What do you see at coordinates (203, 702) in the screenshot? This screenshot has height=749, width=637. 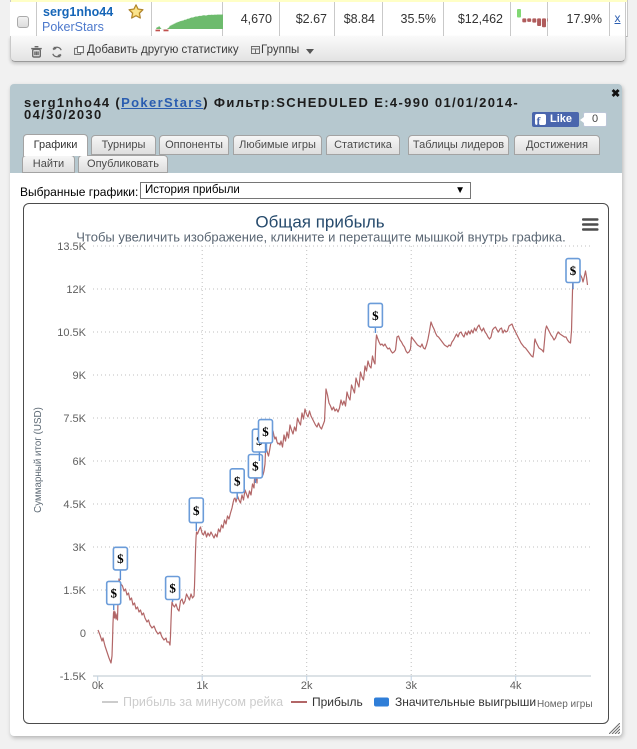 I see `svg-text: Прибыль за минусом рейка` at bounding box center [203, 702].